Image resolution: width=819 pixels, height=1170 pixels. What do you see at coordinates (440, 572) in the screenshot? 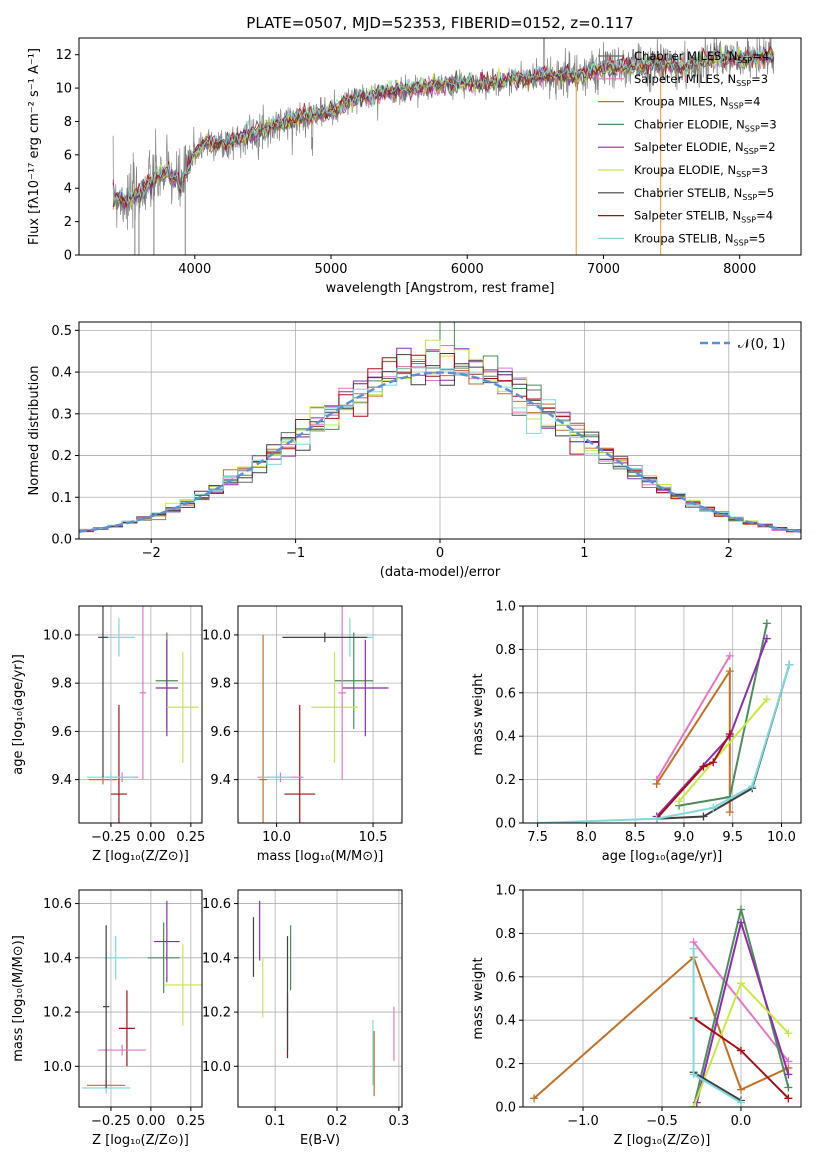
I see `x-axis-label: (data-model)/error` at bounding box center [440, 572].